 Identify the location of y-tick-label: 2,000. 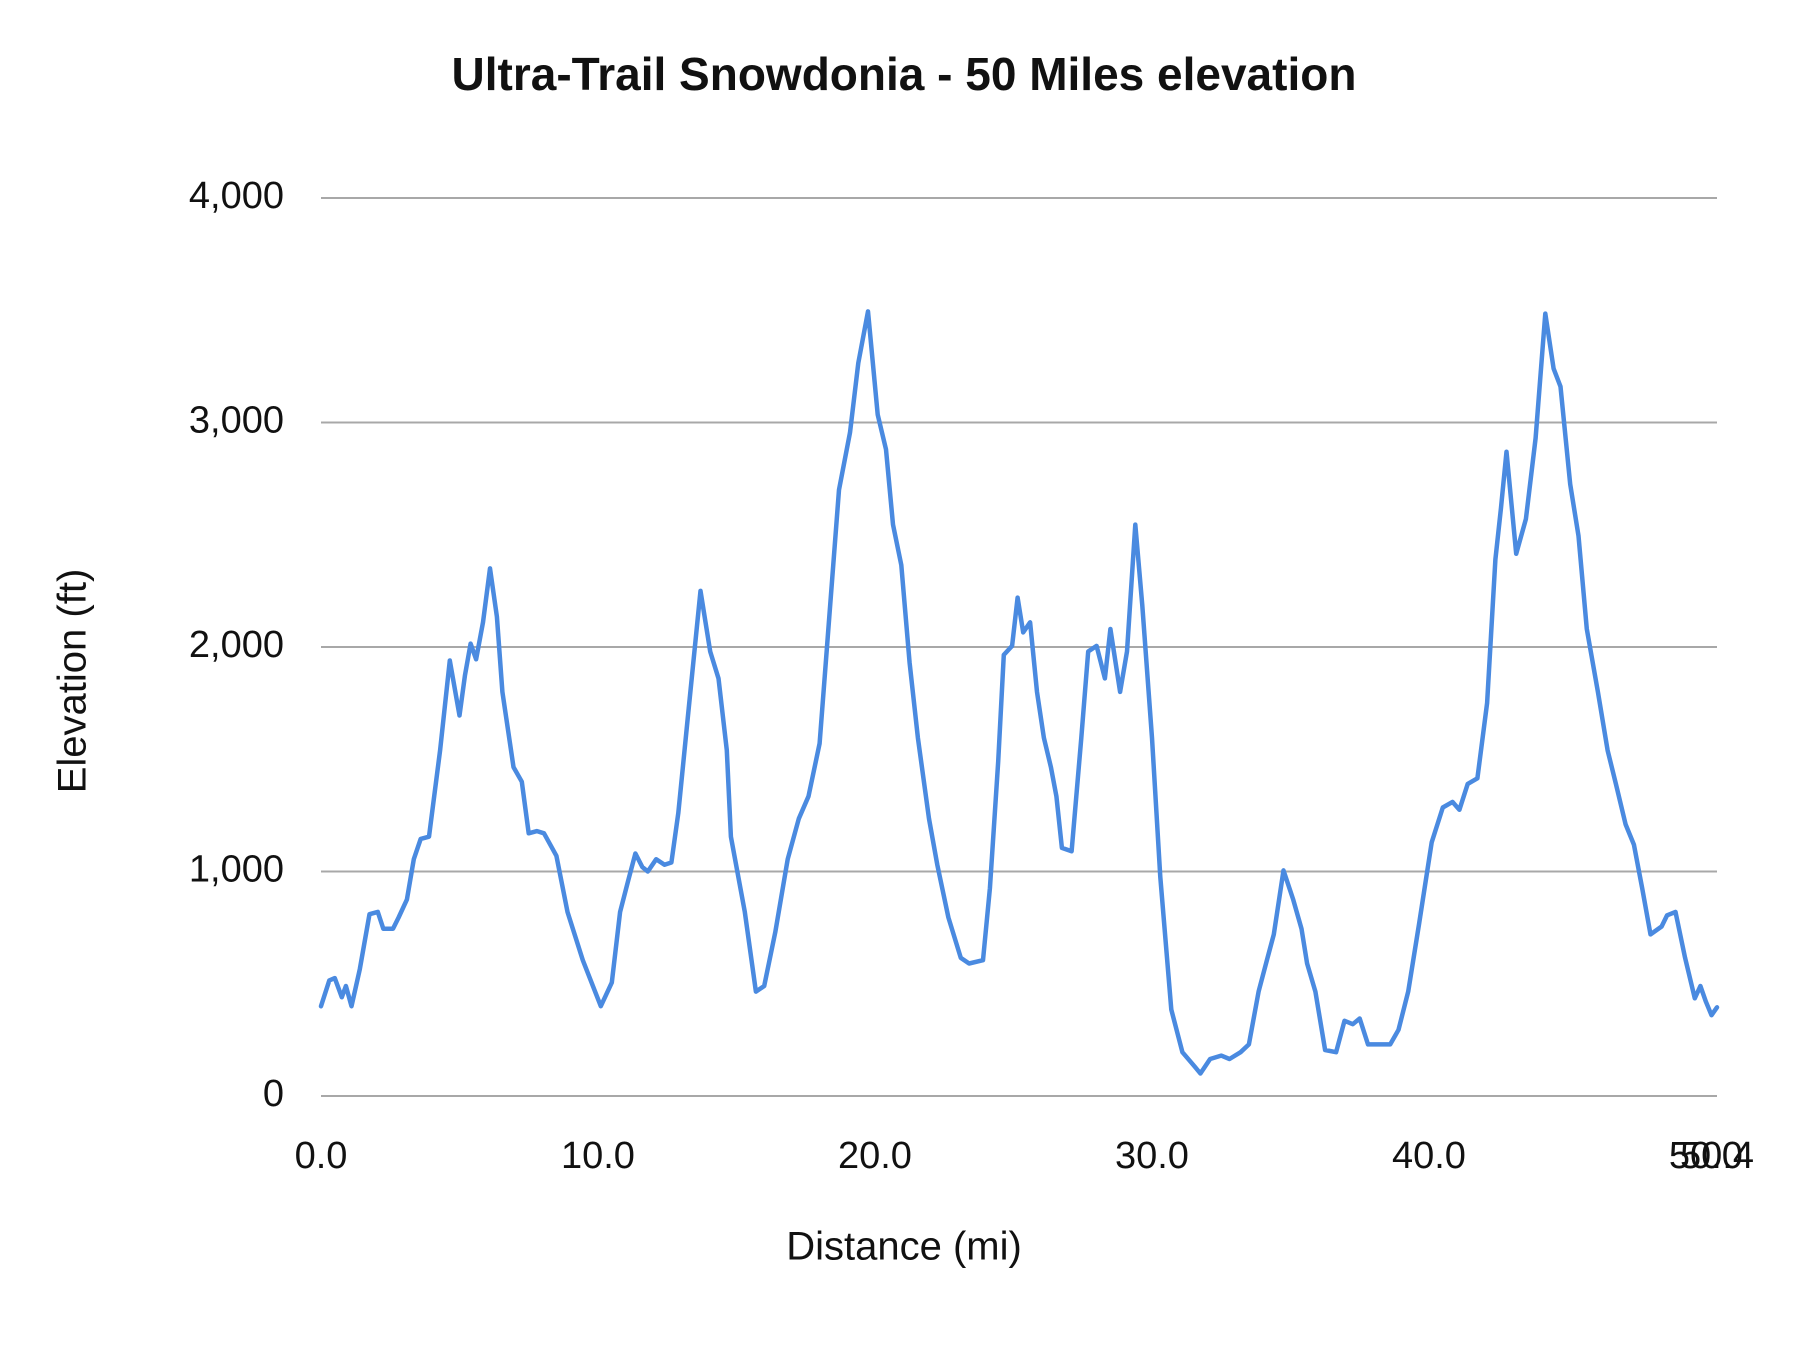
(236, 645).